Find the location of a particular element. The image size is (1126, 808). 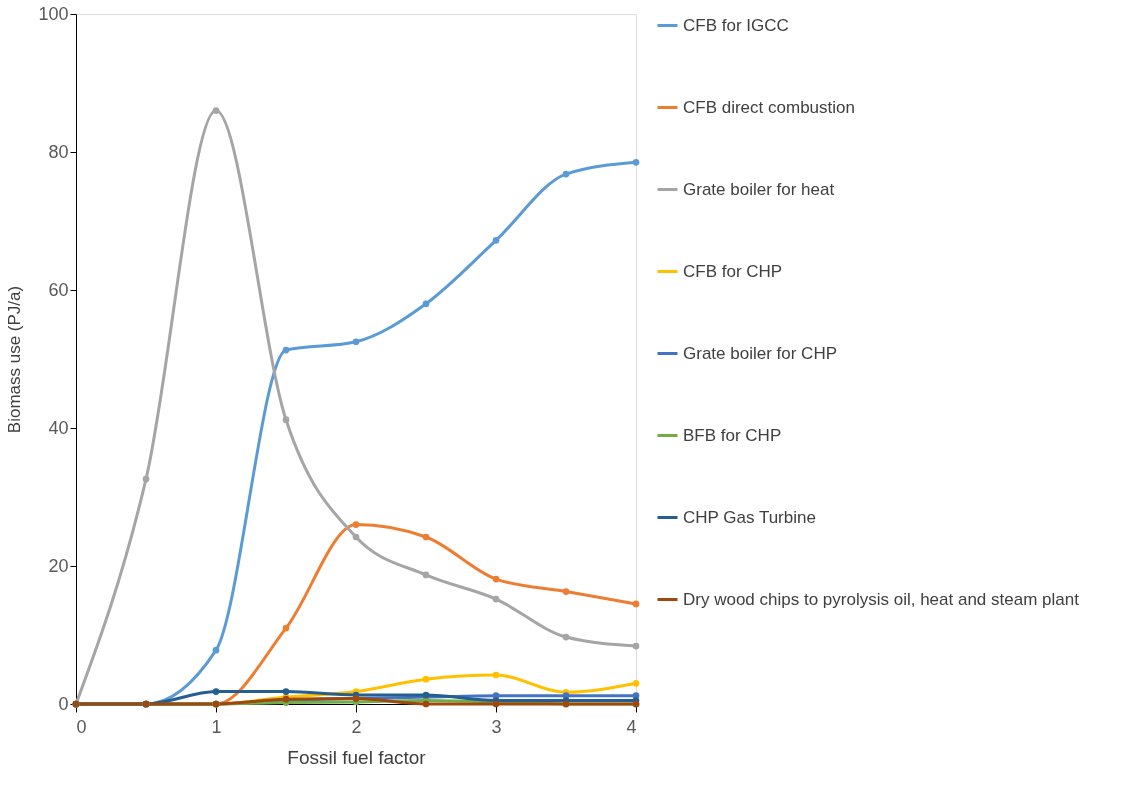

x-axis-title: Fossil fuel factor is located at coordinates (357, 757).